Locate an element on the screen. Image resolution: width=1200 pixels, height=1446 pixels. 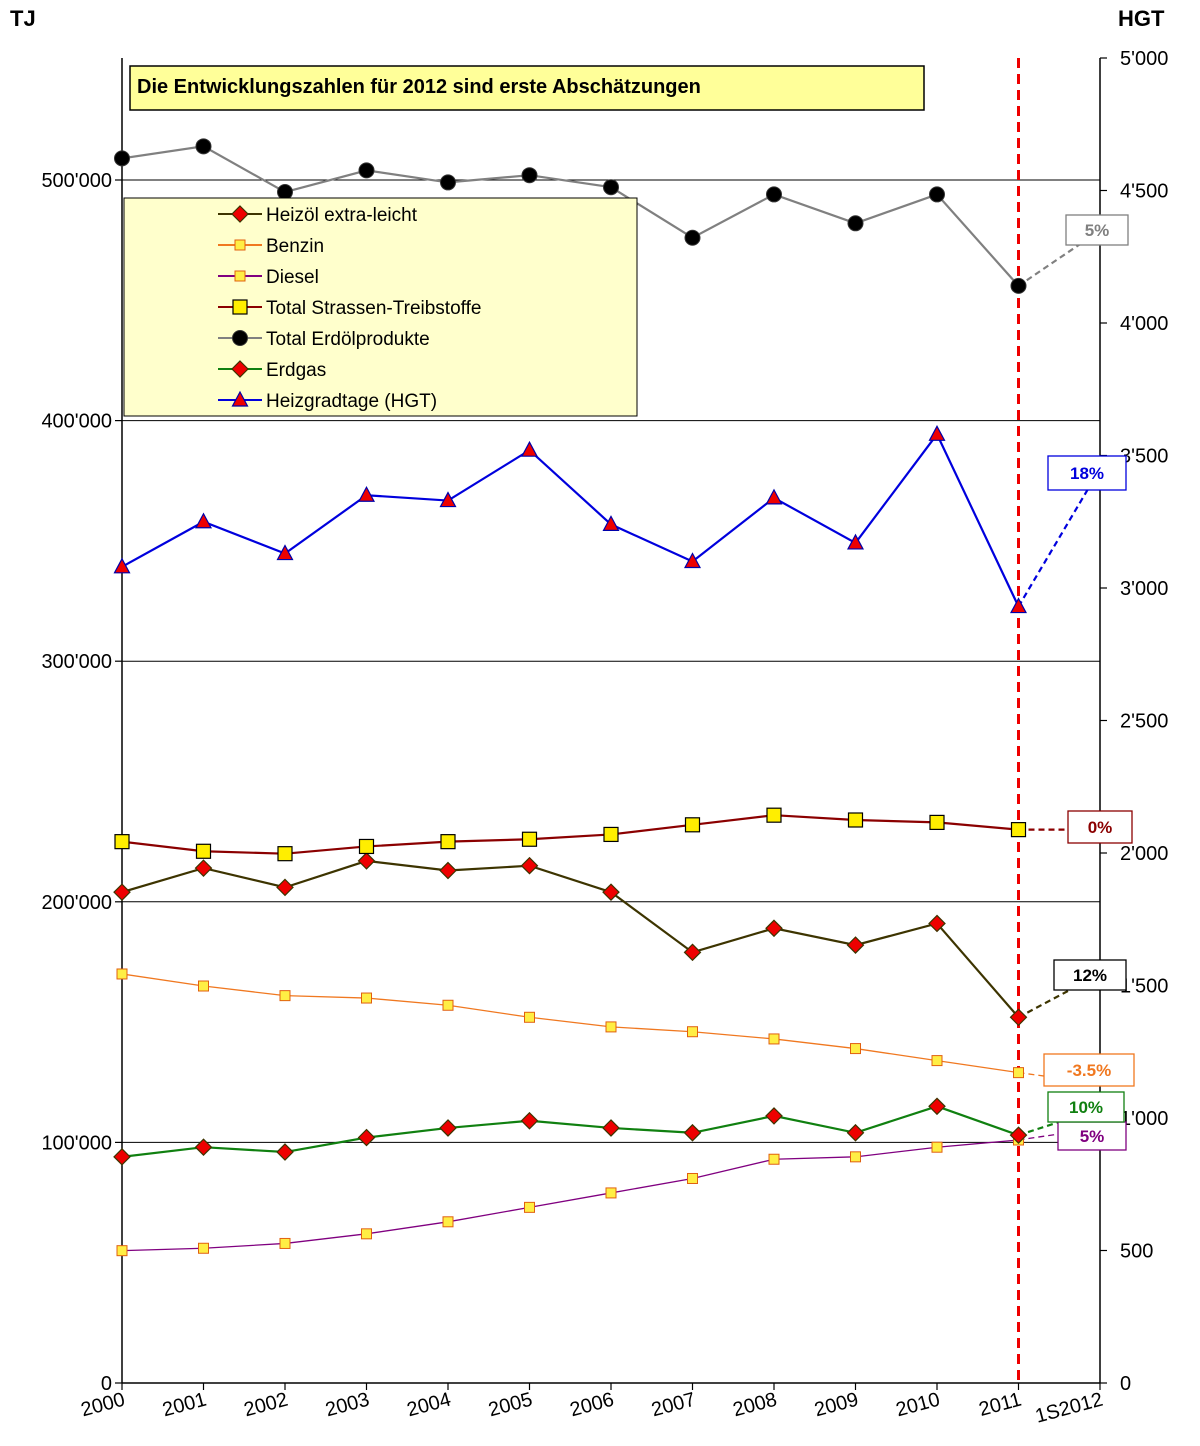
series-line-total-strassen-treibstoffe is located at coordinates (570, 834).